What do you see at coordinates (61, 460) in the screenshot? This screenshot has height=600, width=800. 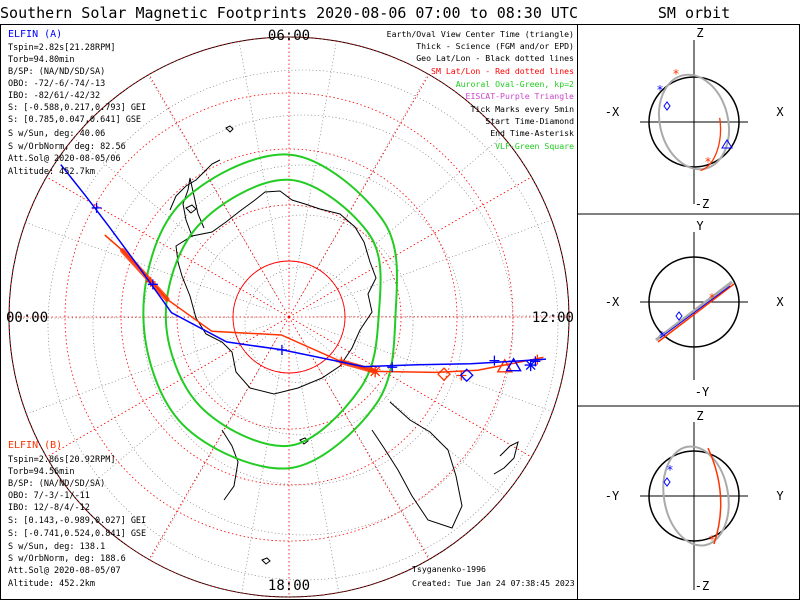 I see `elfin-b-line: Tspin=2.86s[20.92RPM]` at bounding box center [61, 460].